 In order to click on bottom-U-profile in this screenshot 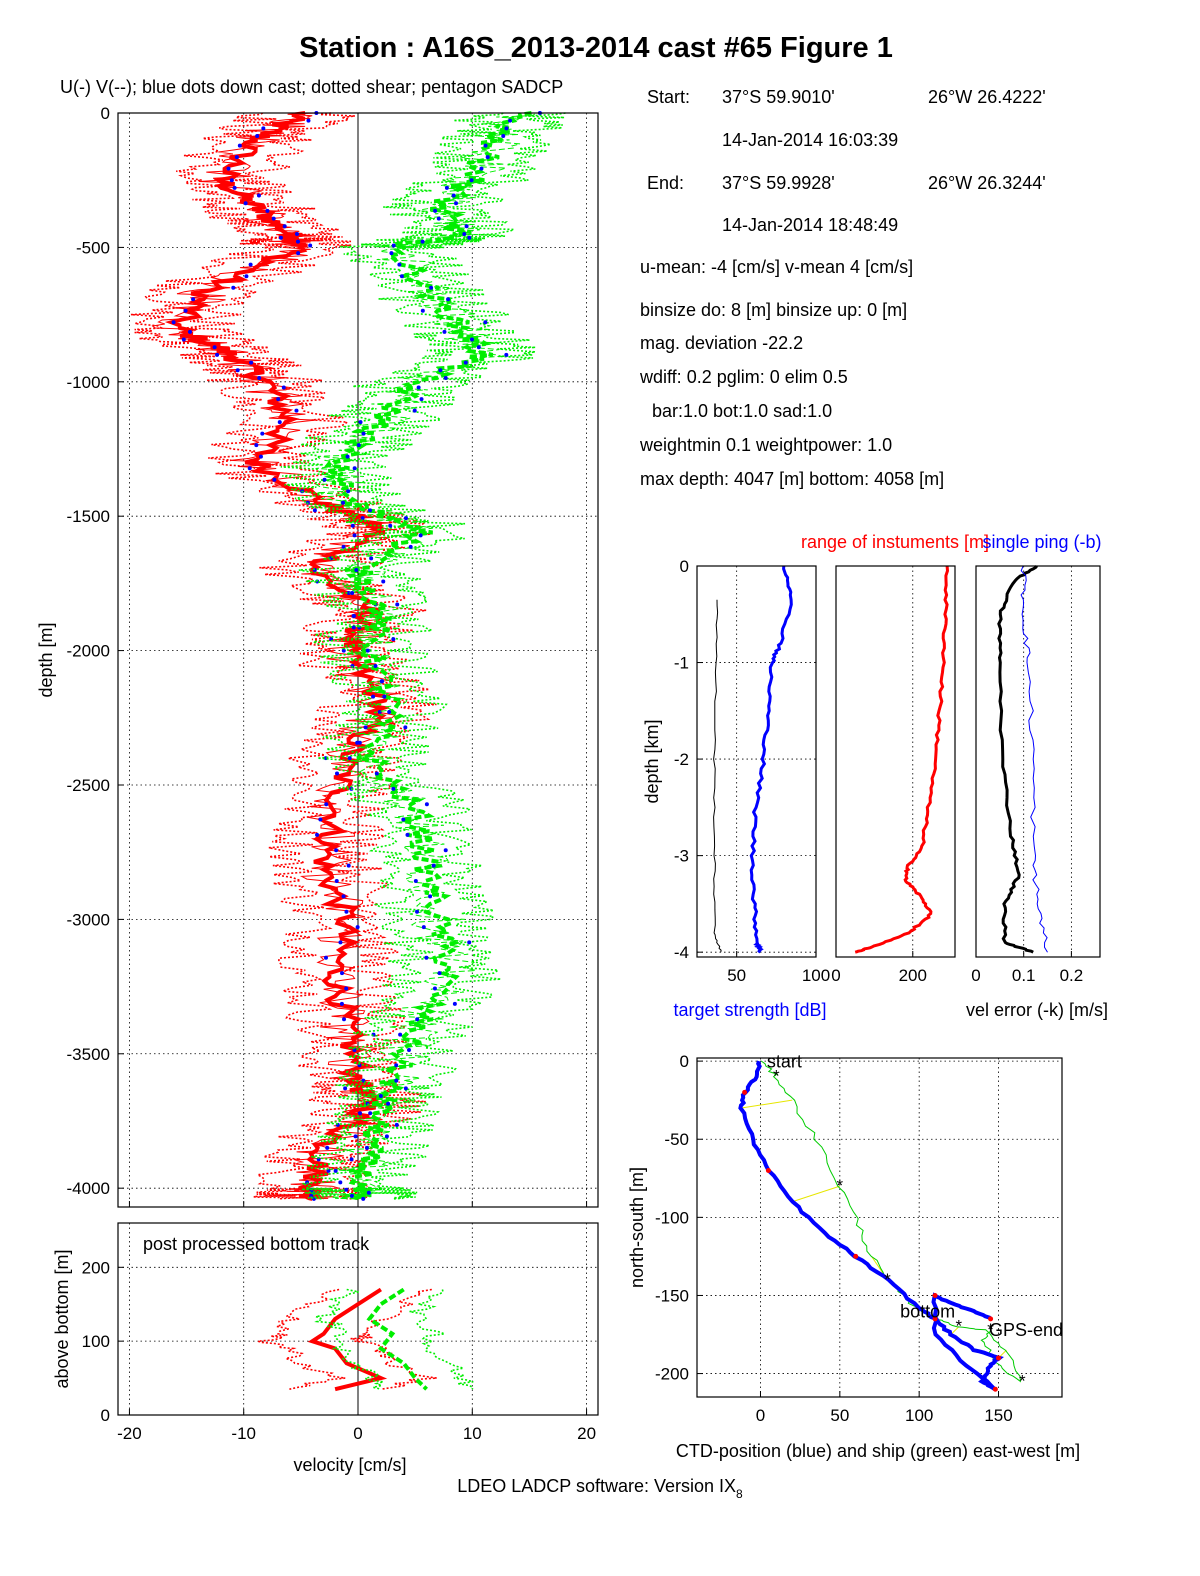, I will do `click(347, 1339)`.